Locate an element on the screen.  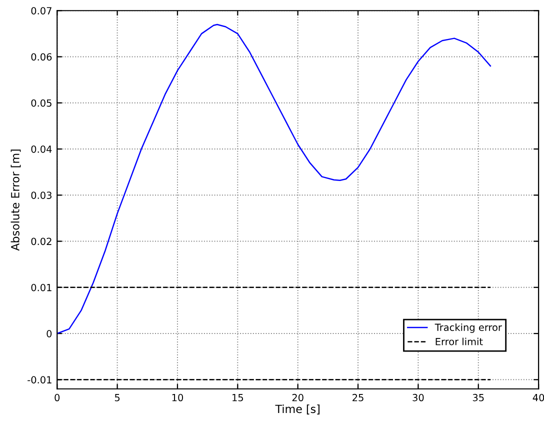
x-tick-label: 10 is located at coordinates (178, 398).